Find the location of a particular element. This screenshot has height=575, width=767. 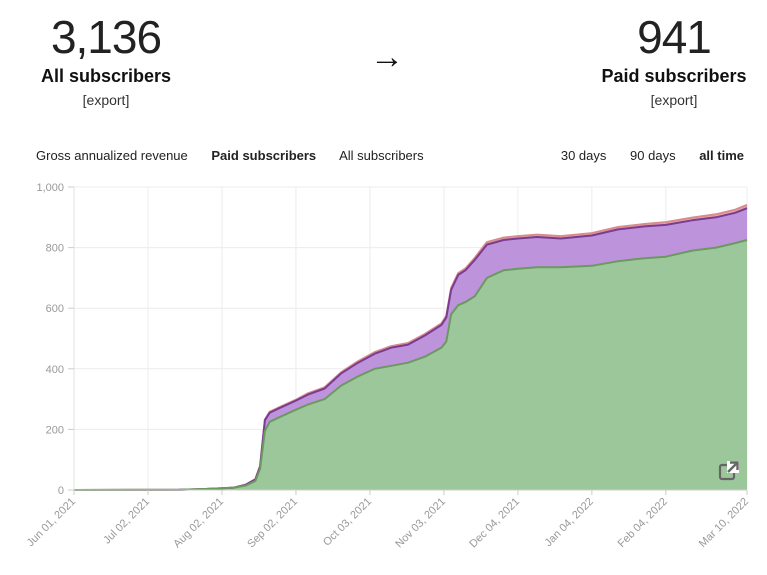

x-tick-label: Sep 02, 2021 is located at coordinates (272, 523).